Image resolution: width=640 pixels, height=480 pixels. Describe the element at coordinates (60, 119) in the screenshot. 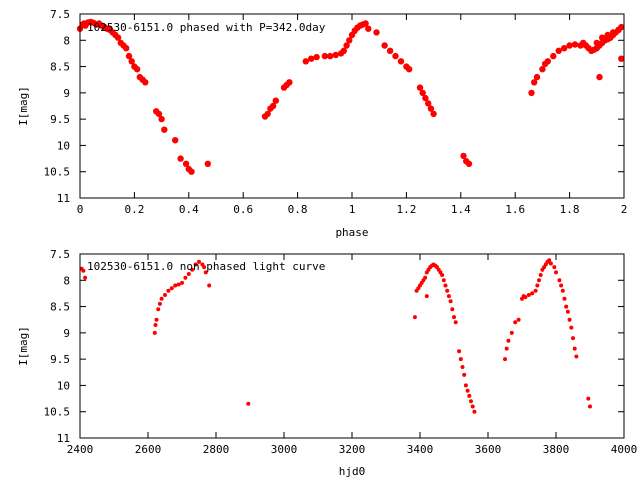

I see `top-y-tick-label: 9.5` at that location.